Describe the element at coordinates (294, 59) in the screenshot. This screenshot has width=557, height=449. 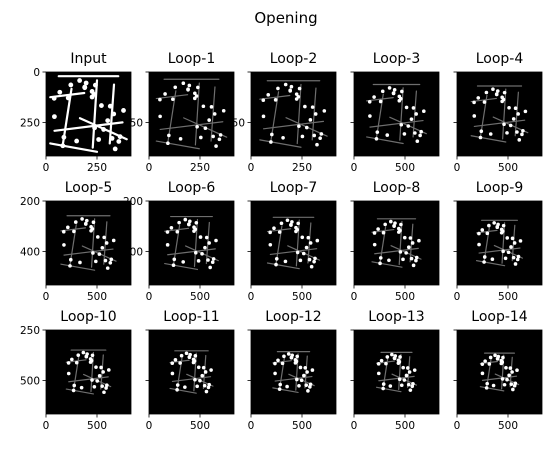
I see `panel-title: Loop-2` at that location.